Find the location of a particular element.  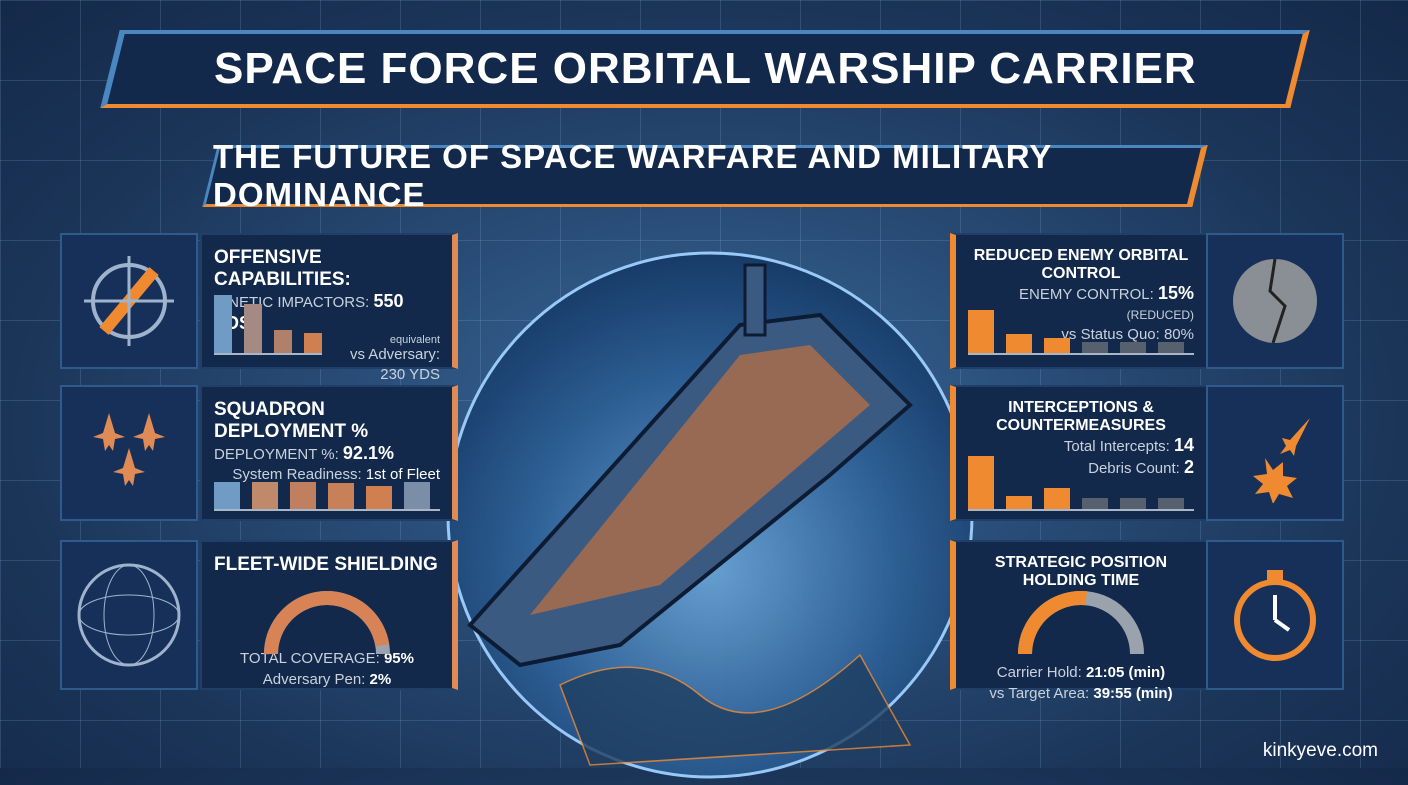

stat-label: vs Target Area: is located at coordinates (1041, 693).